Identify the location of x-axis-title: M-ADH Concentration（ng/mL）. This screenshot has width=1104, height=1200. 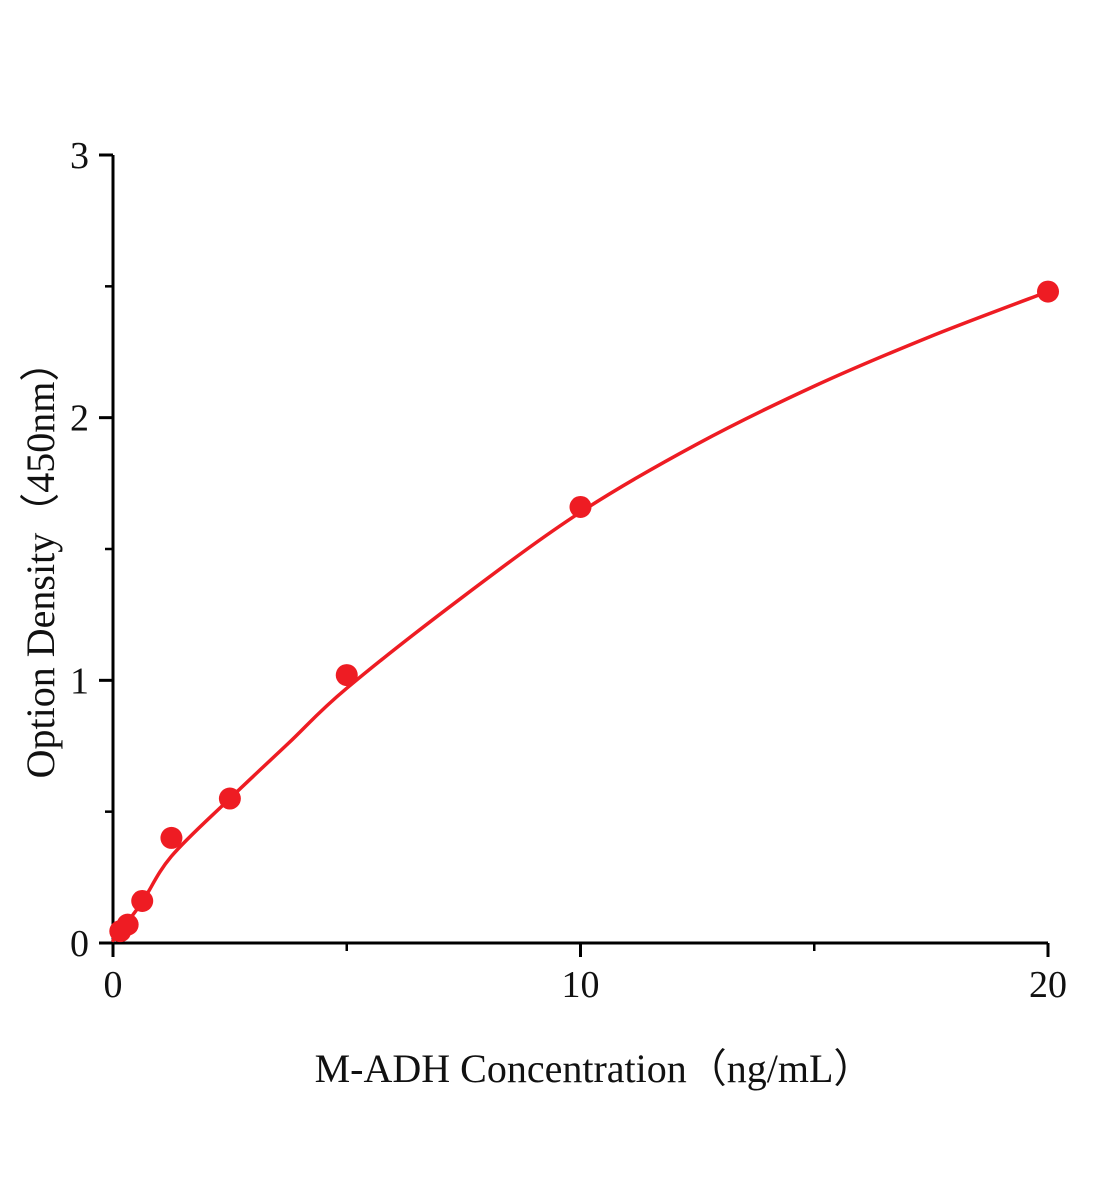
(594, 1068).